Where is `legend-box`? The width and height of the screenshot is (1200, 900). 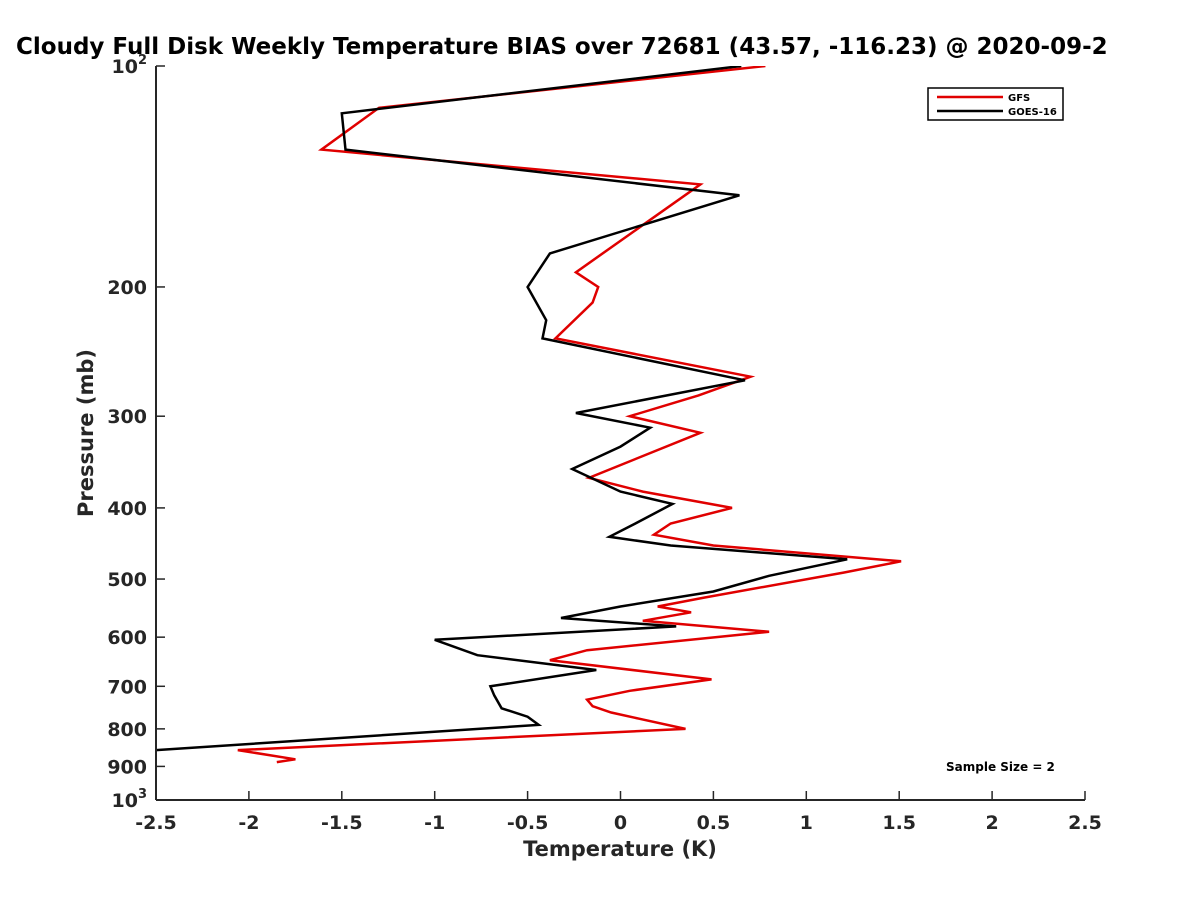 legend-box is located at coordinates (995, 104).